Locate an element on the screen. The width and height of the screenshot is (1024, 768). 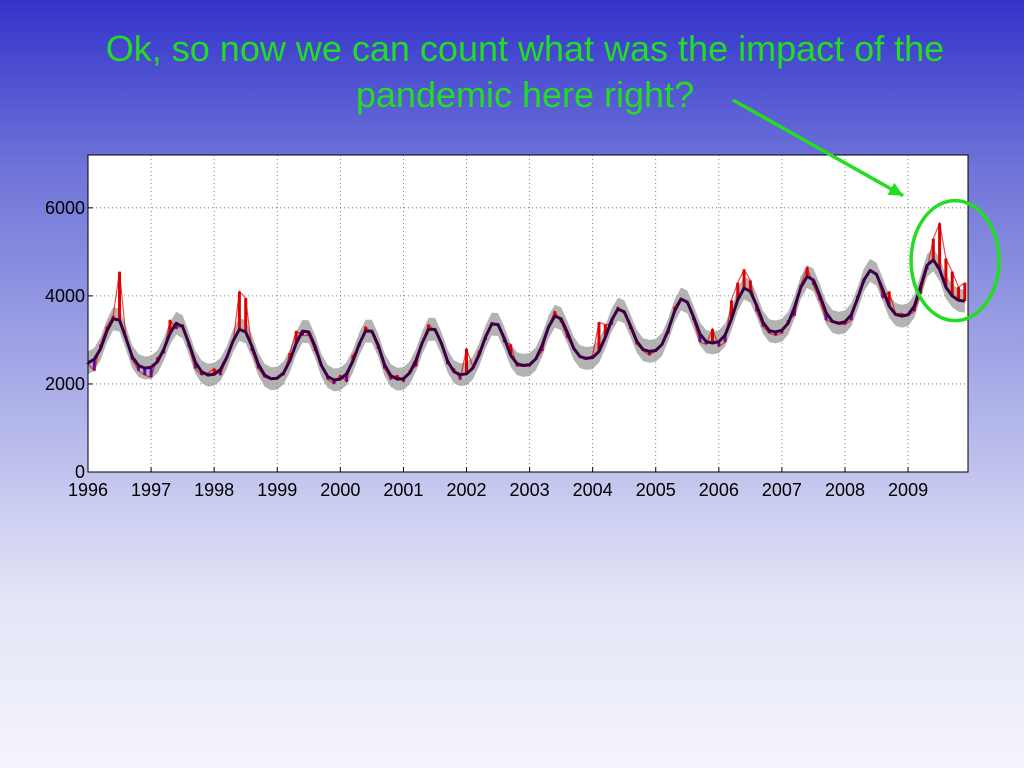
highlight-ellipse is located at coordinates (955, 260).